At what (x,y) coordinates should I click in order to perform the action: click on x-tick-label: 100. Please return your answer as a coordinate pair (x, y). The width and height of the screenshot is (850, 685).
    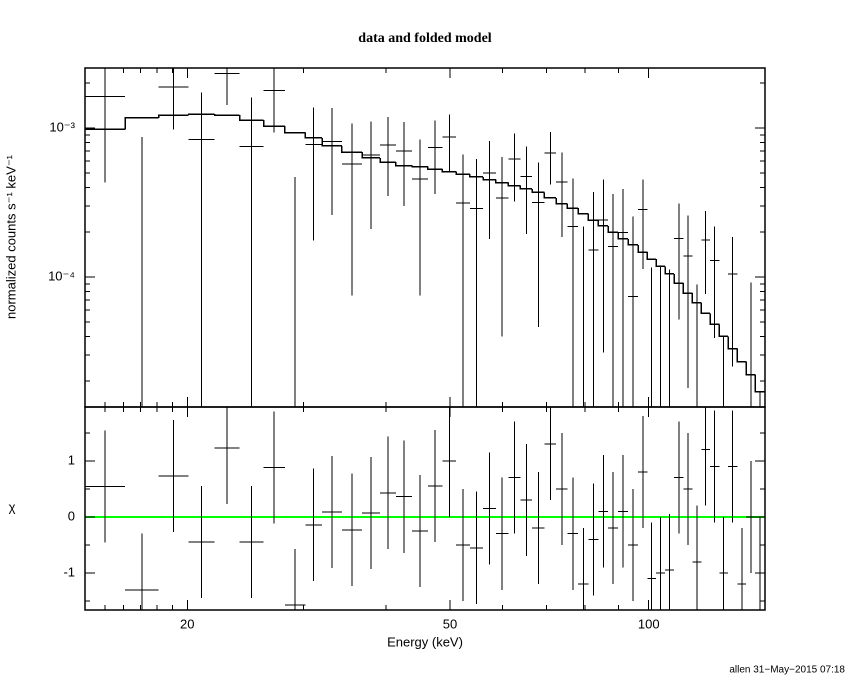
    Looking at the image, I should click on (649, 623).